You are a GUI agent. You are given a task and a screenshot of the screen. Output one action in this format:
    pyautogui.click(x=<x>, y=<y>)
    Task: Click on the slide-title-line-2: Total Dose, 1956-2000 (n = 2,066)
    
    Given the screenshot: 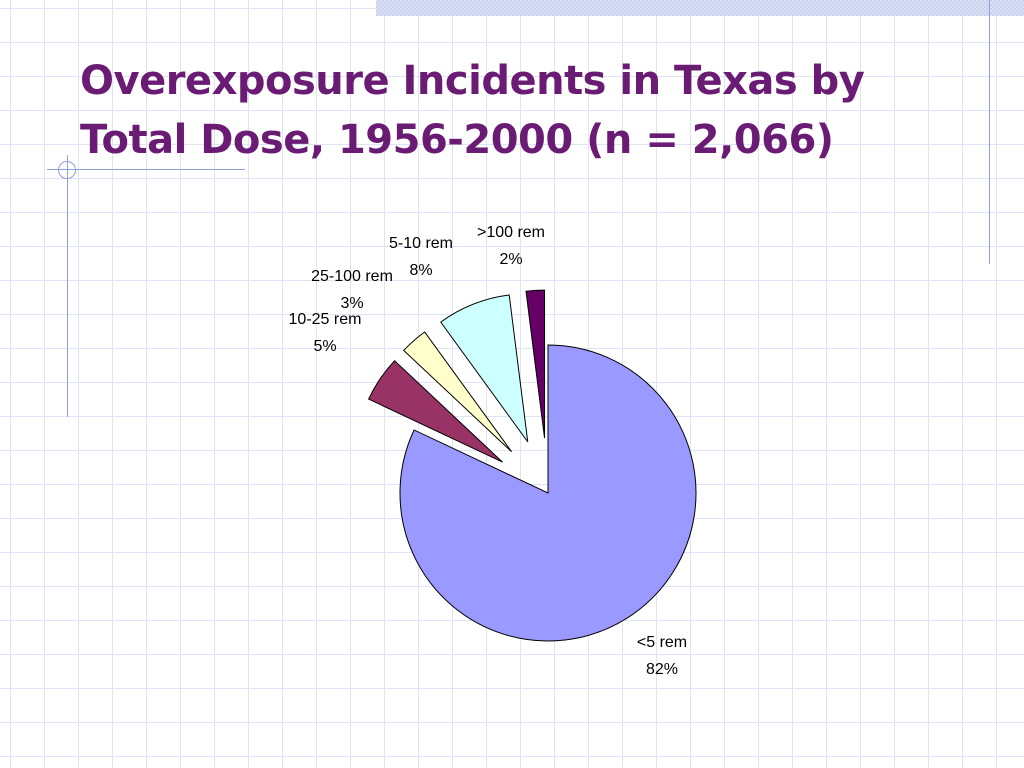 What is the action you would take?
    pyautogui.click(x=457, y=140)
    